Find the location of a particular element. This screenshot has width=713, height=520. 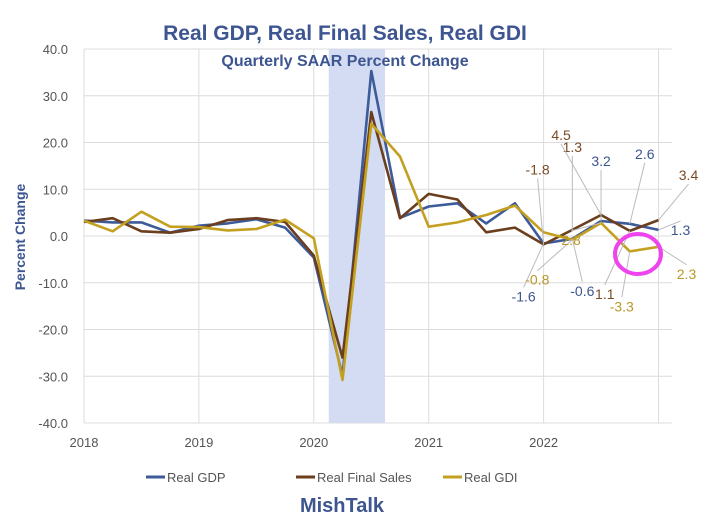

y-tick-label: -20.0 is located at coordinates (53, 330).